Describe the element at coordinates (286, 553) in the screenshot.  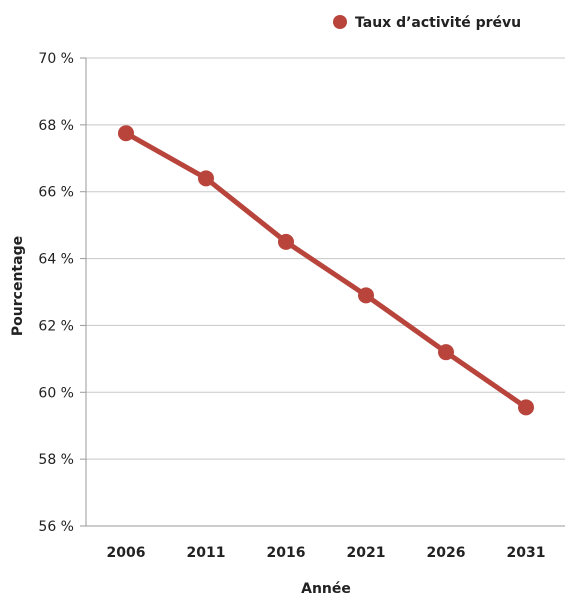
I see `x-tick-label: 2016` at that location.